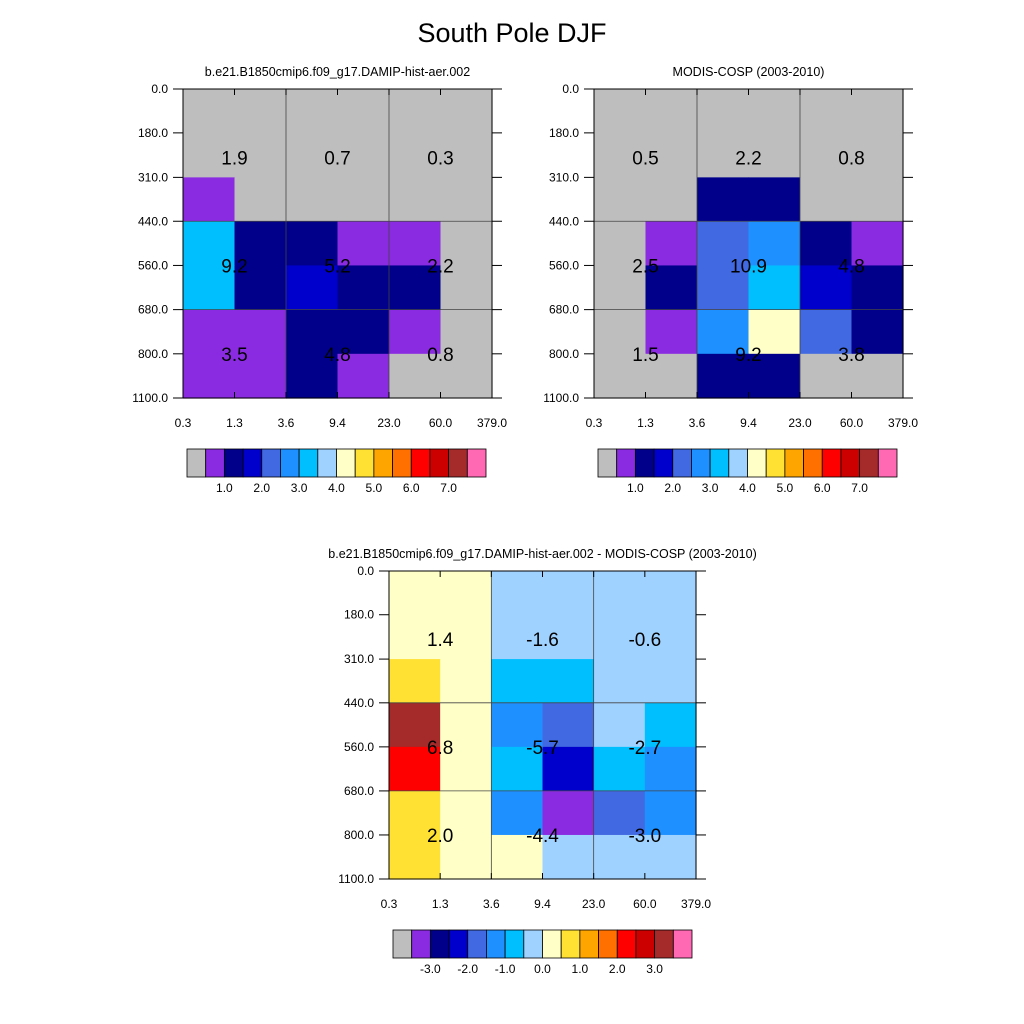  I want to click on y-tick-label: 180.0, so click(564, 133).